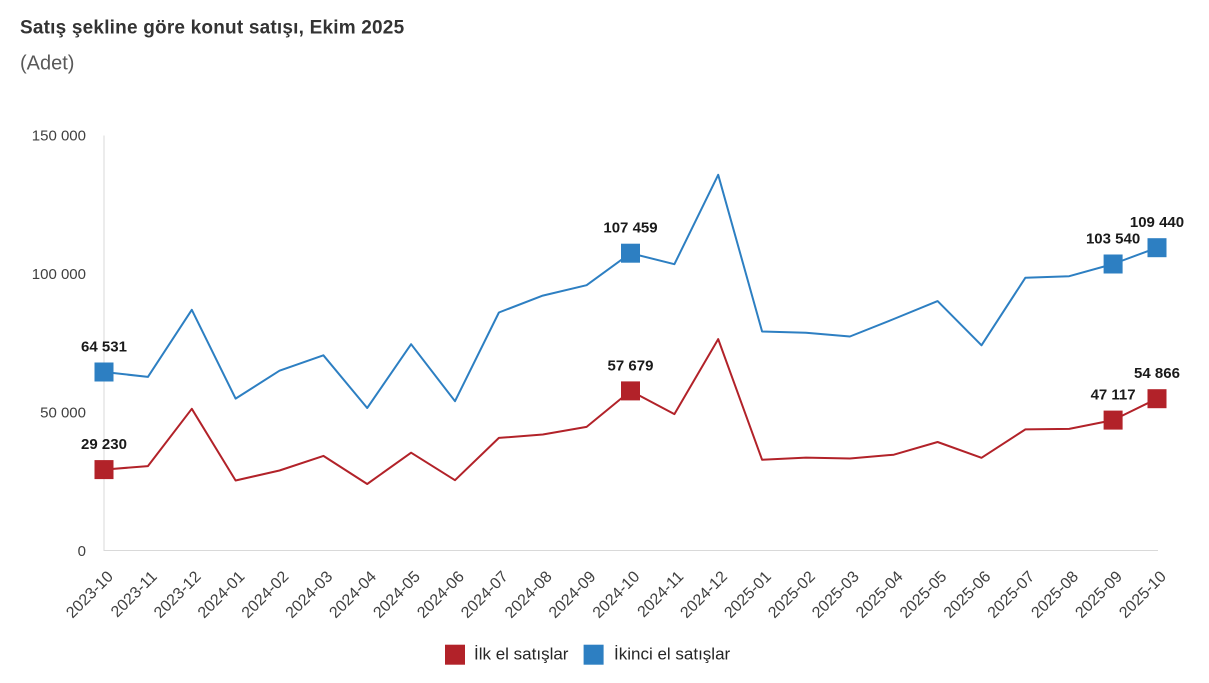 This screenshot has width=1209, height=683. Describe the element at coordinates (1113, 238) in the screenshot. I see `svg-text: 103 540` at that location.